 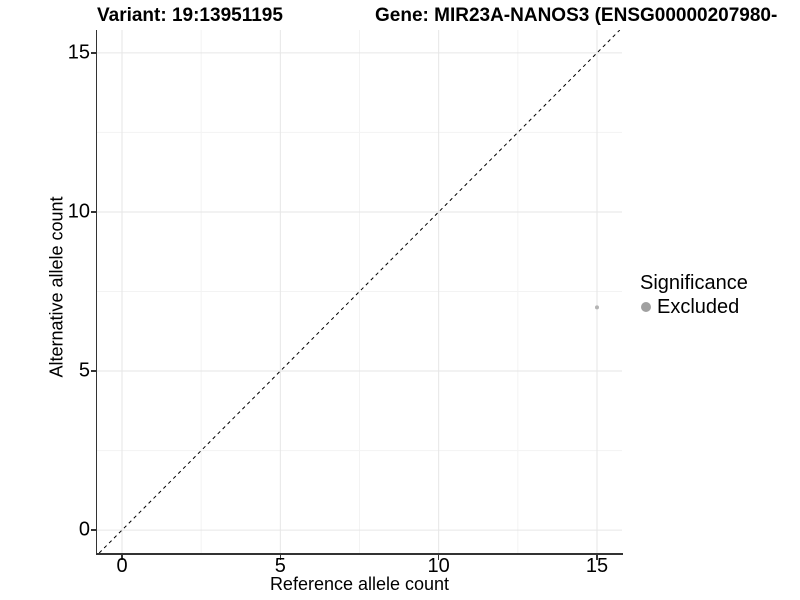 I want to click on legend-item-label: Excluded, so click(x=698, y=306).